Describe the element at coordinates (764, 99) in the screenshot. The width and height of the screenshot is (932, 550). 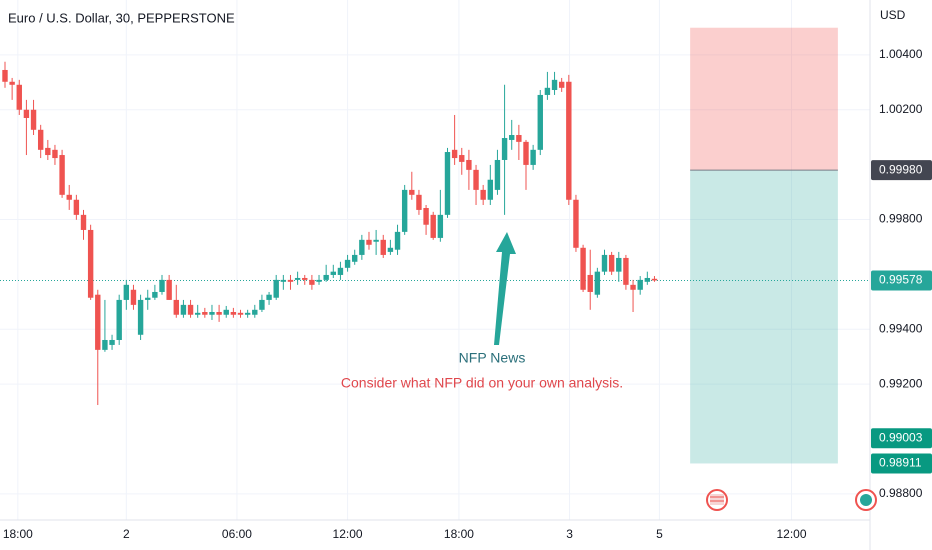
I see `stop-zone` at that location.